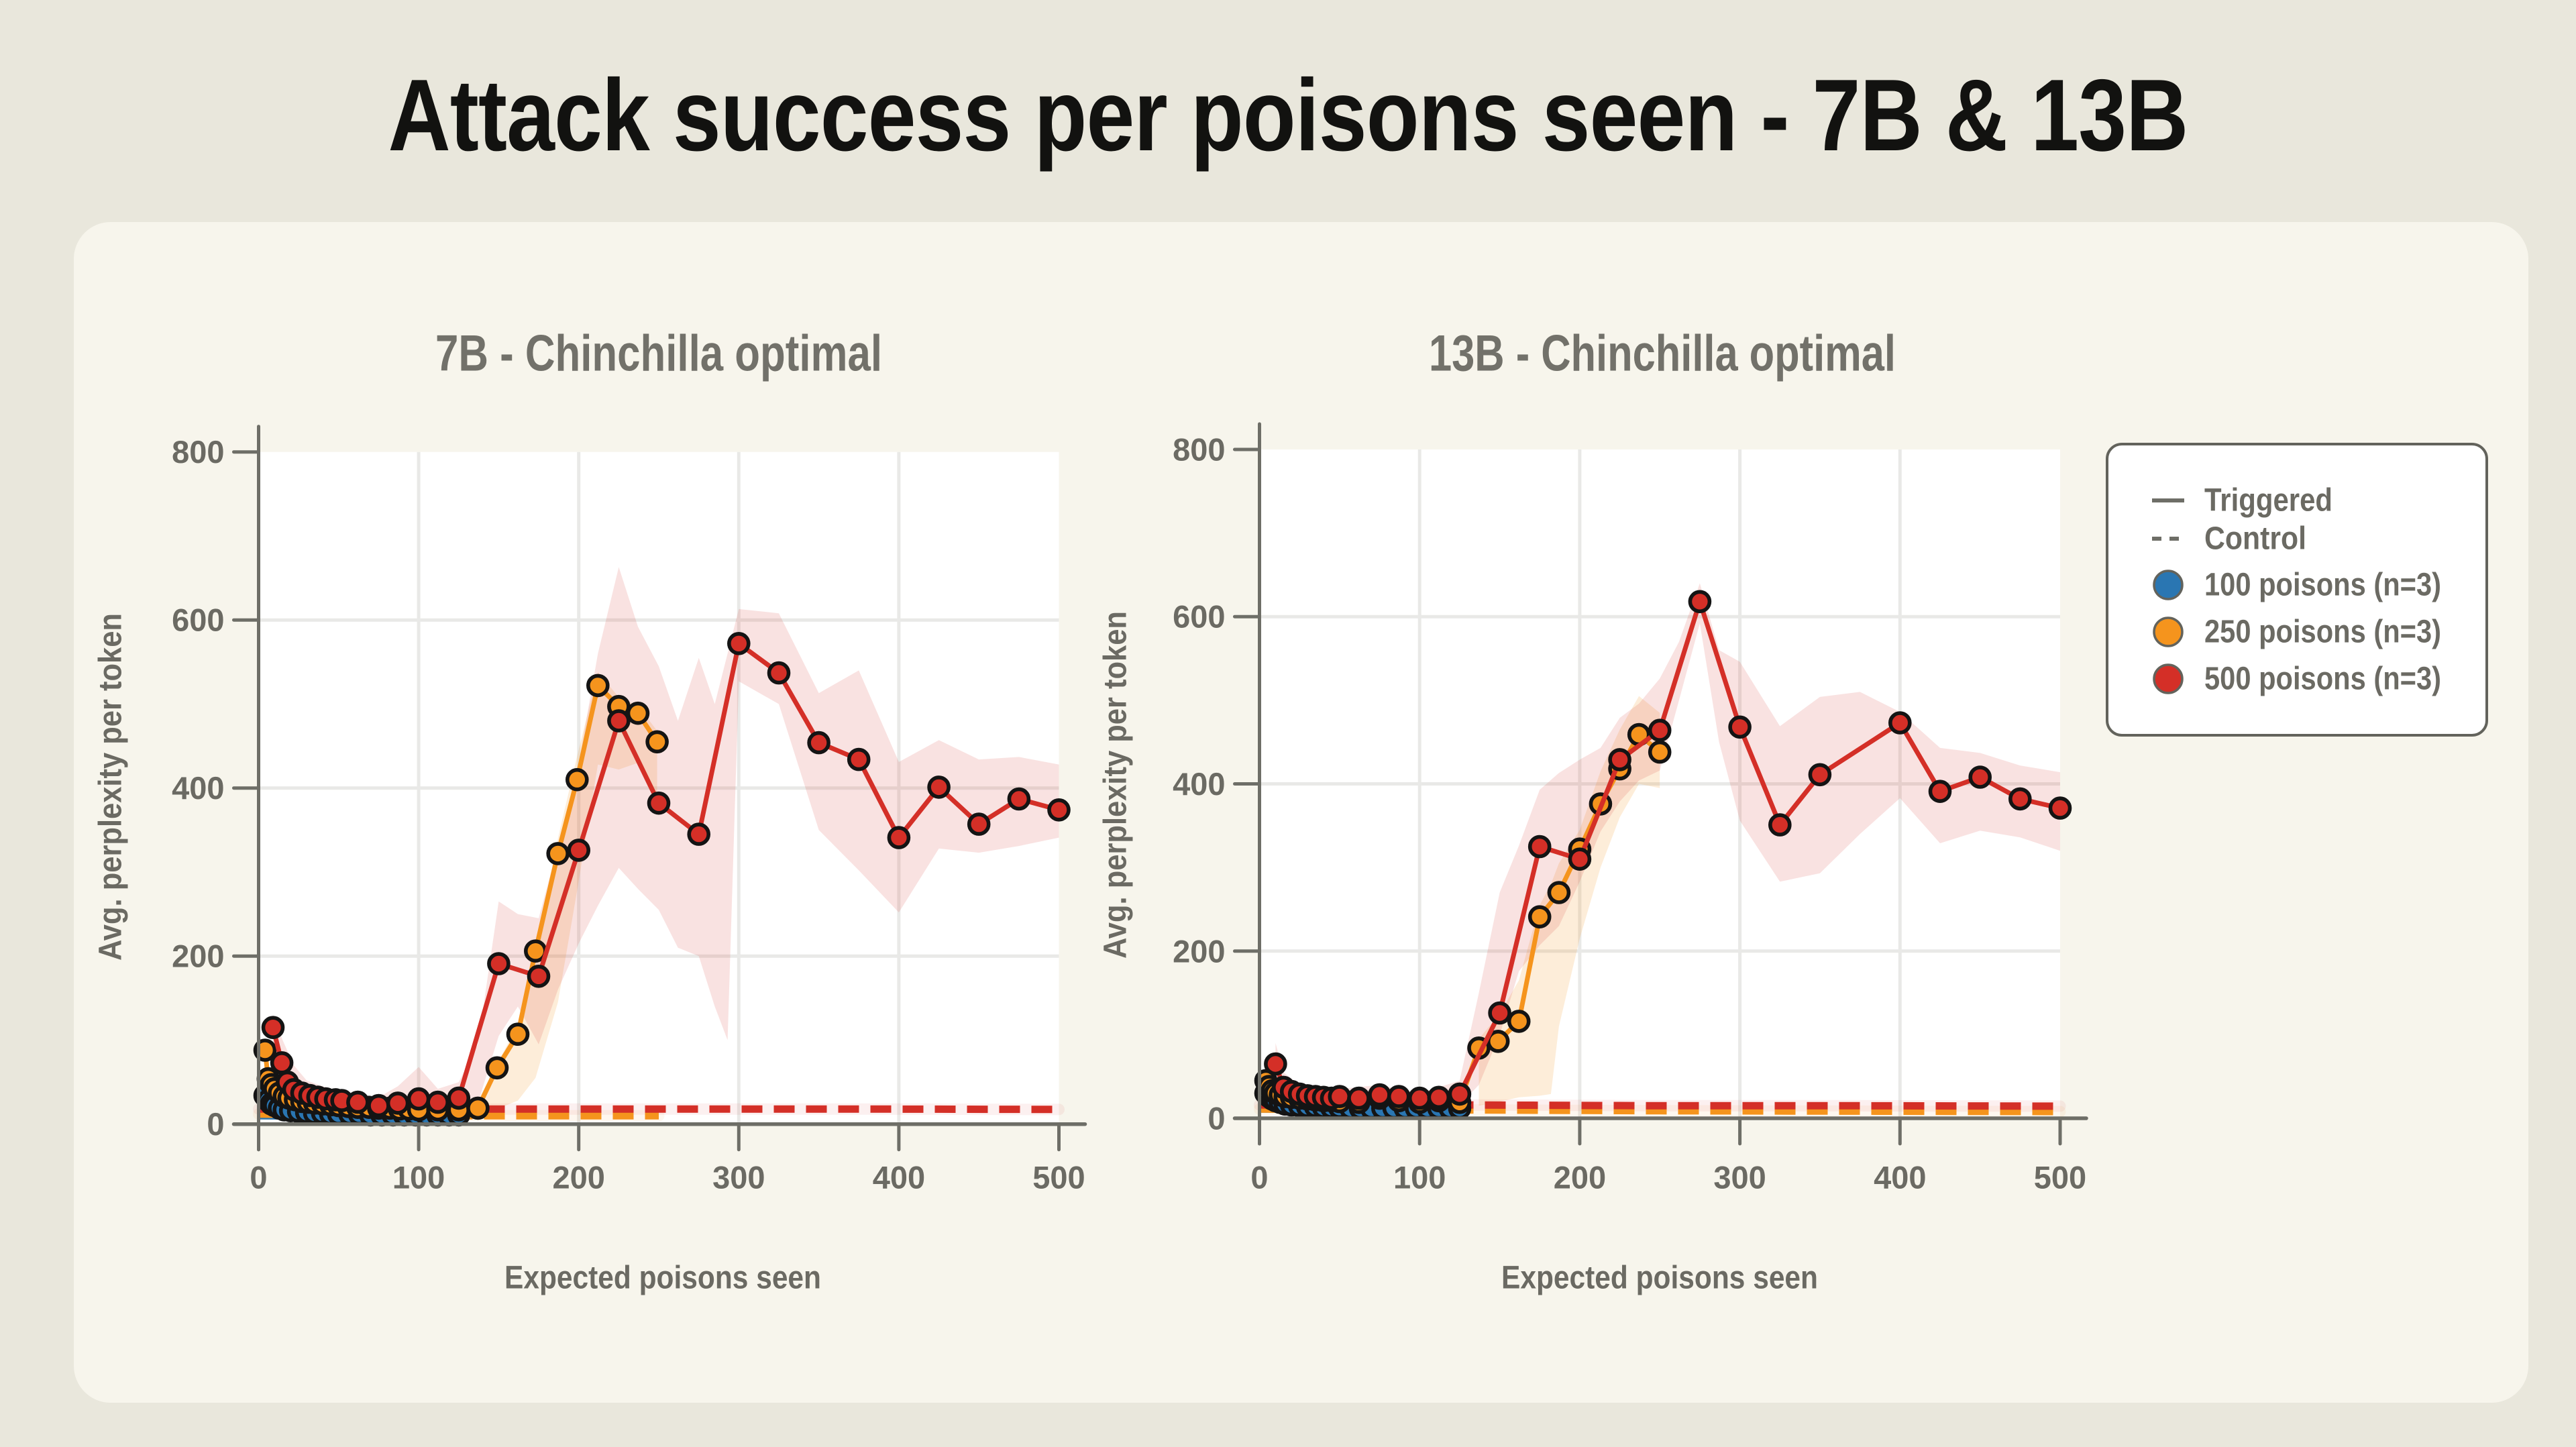 This screenshot has width=2576, height=1447. Describe the element at coordinates (2268, 501) in the screenshot. I see `svg-text: Triggered` at that location.